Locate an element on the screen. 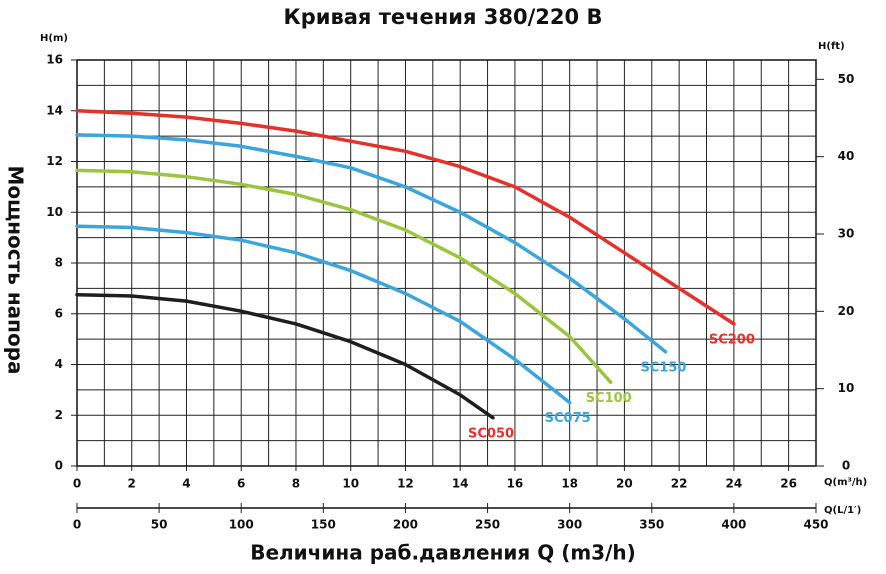 The width and height of the screenshot is (886, 574). y2-unit: H(ft) is located at coordinates (831, 46).